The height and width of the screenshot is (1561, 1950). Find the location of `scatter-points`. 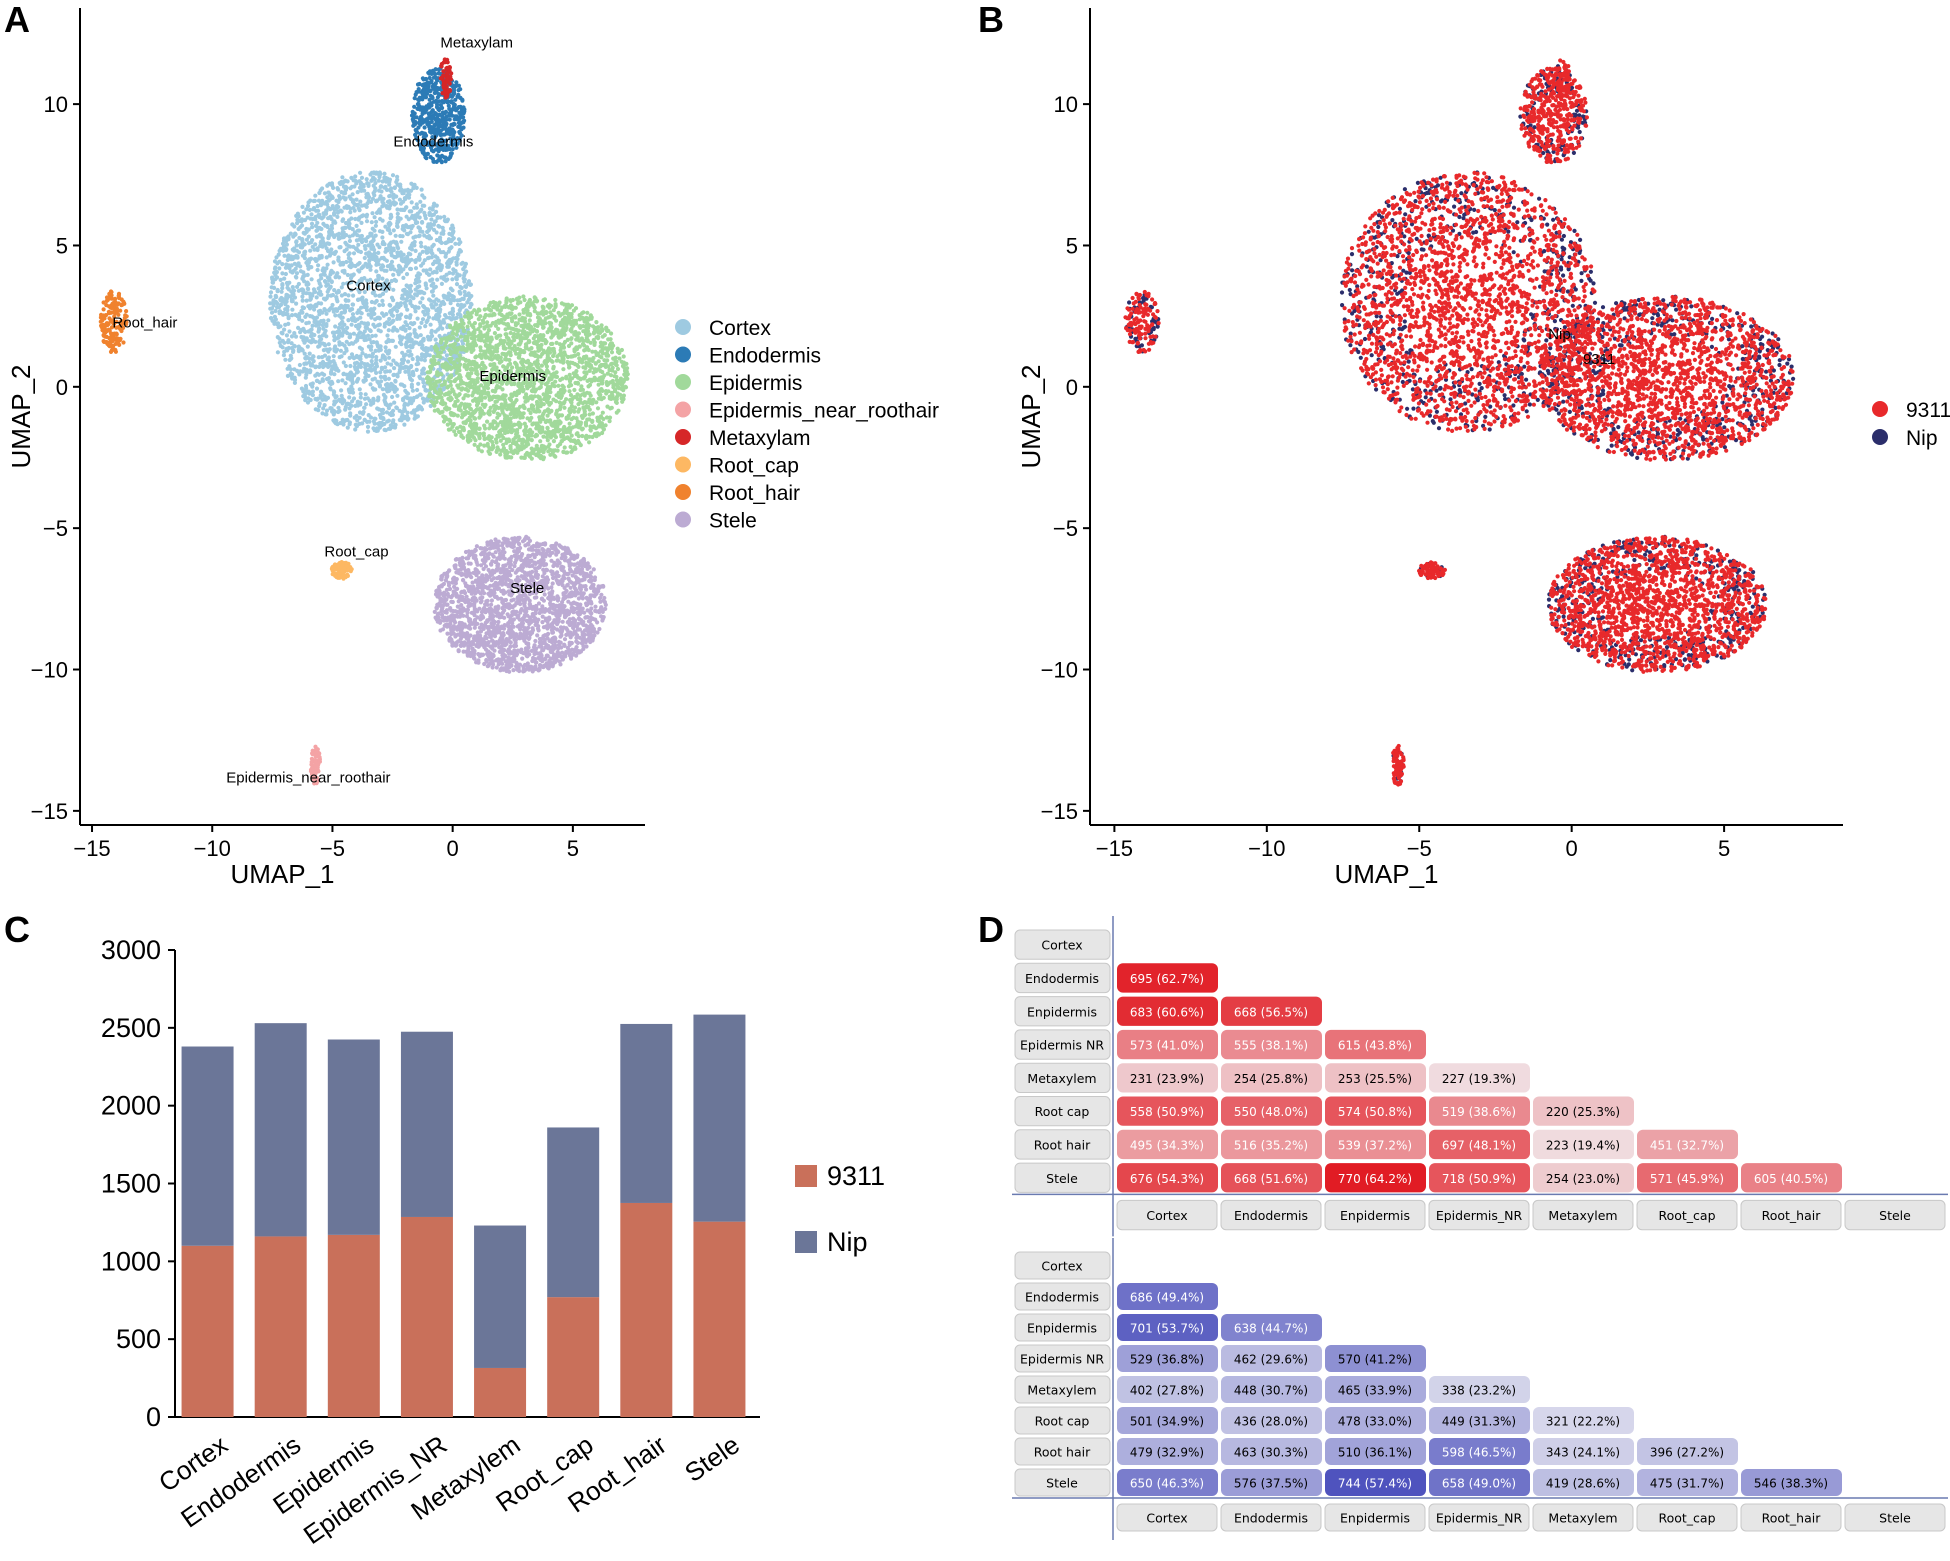

scatter-points is located at coordinates (364, 421).